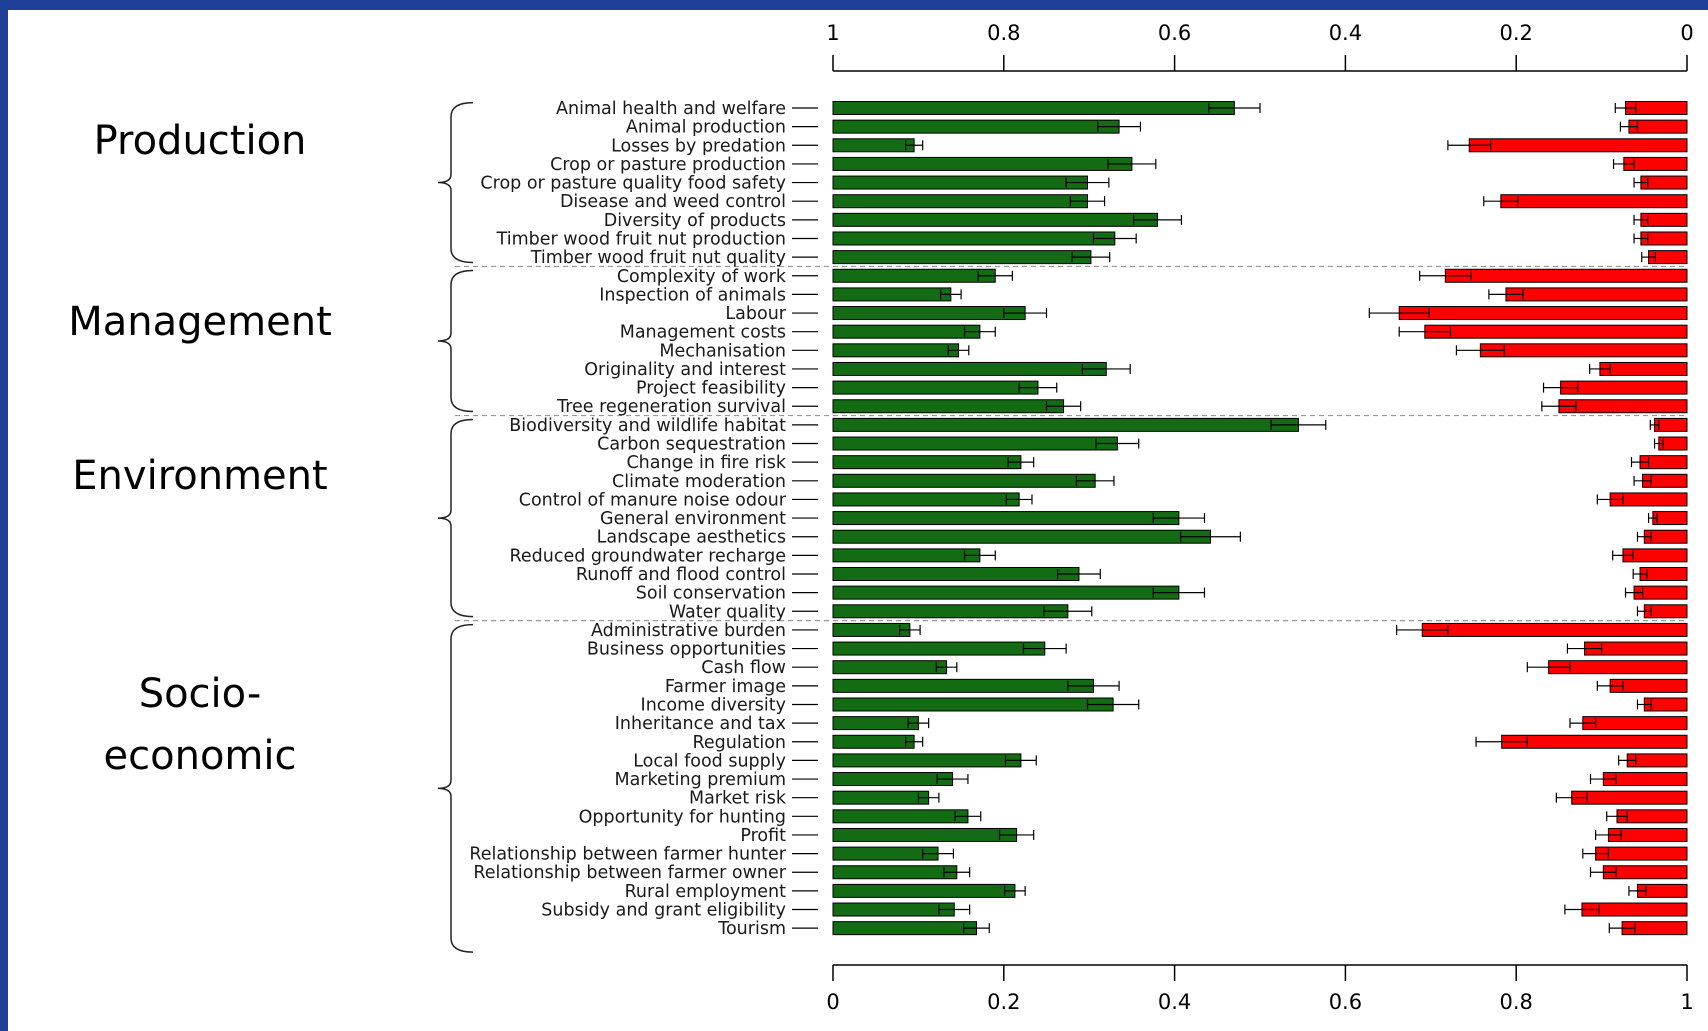 The height and width of the screenshot is (1031, 1708). Describe the element at coordinates (673, 202) in the screenshot. I see `category-label: Disease and weed control` at that location.